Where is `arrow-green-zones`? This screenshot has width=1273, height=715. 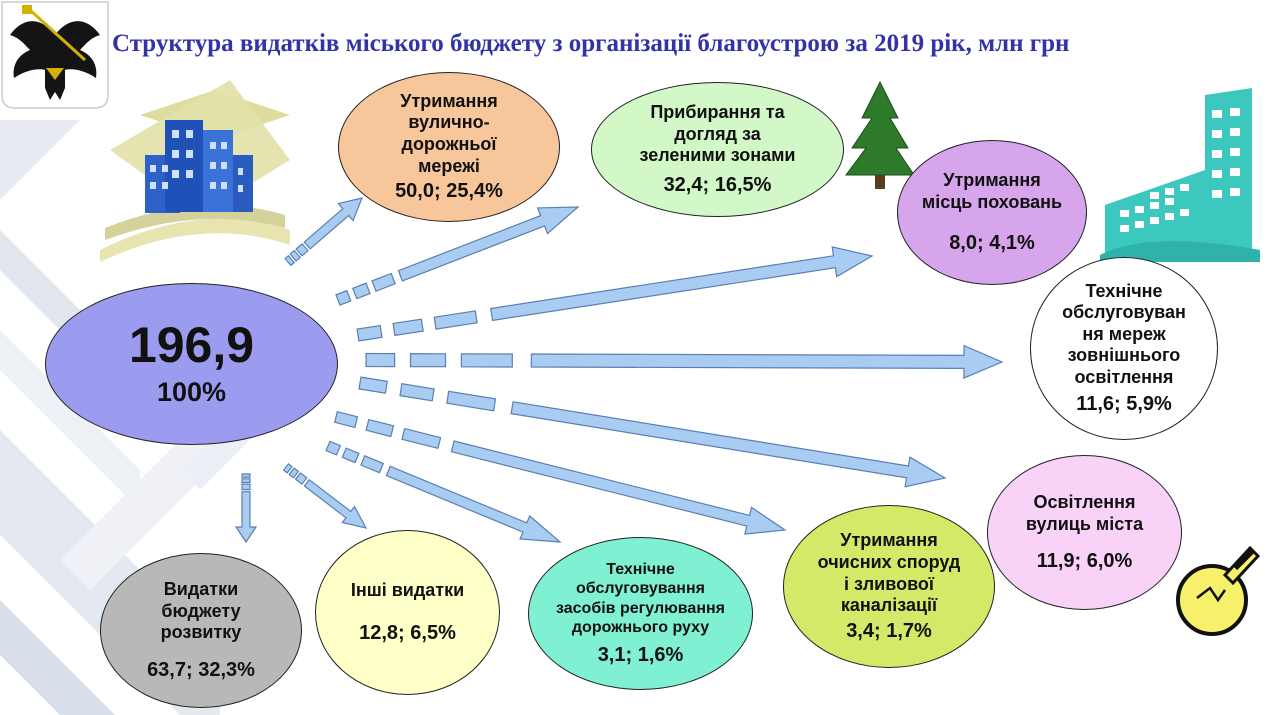 arrow-green-zones is located at coordinates (457, 256).